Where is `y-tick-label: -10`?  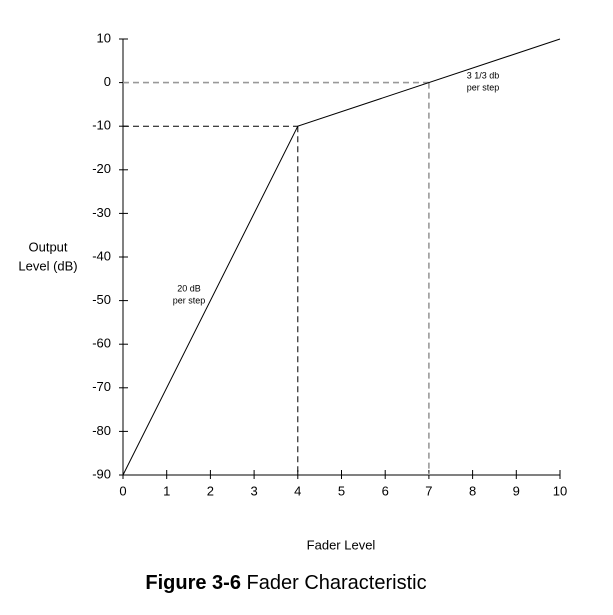
y-tick-label: -10 is located at coordinates (101, 125).